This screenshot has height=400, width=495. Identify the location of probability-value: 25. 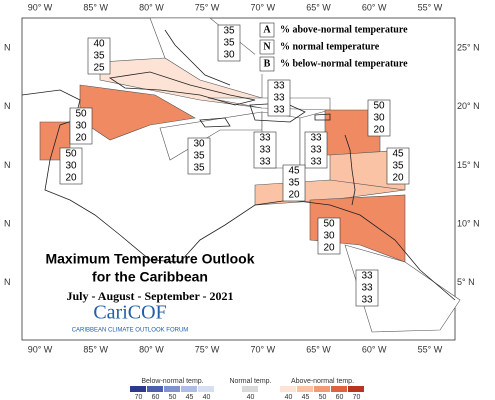
(99, 68).